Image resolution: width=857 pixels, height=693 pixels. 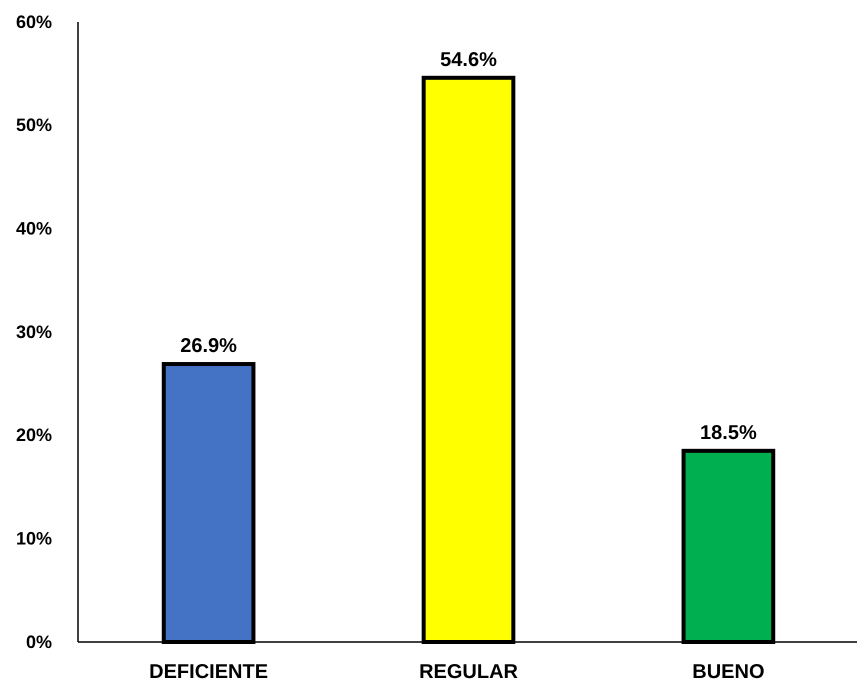 What do you see at coordinates (209, 346) in the screenshot?
I see `data-label: 26.9%` at bounding box center [209, 346].